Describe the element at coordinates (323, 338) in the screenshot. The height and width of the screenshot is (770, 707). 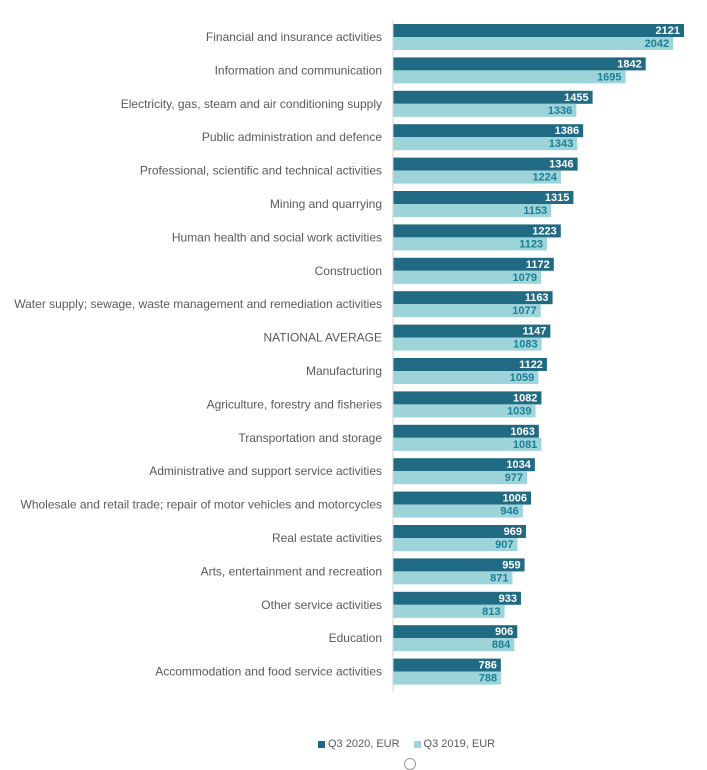
I see `category-label-national-average: NATIONAL AVERAGE` at that location.